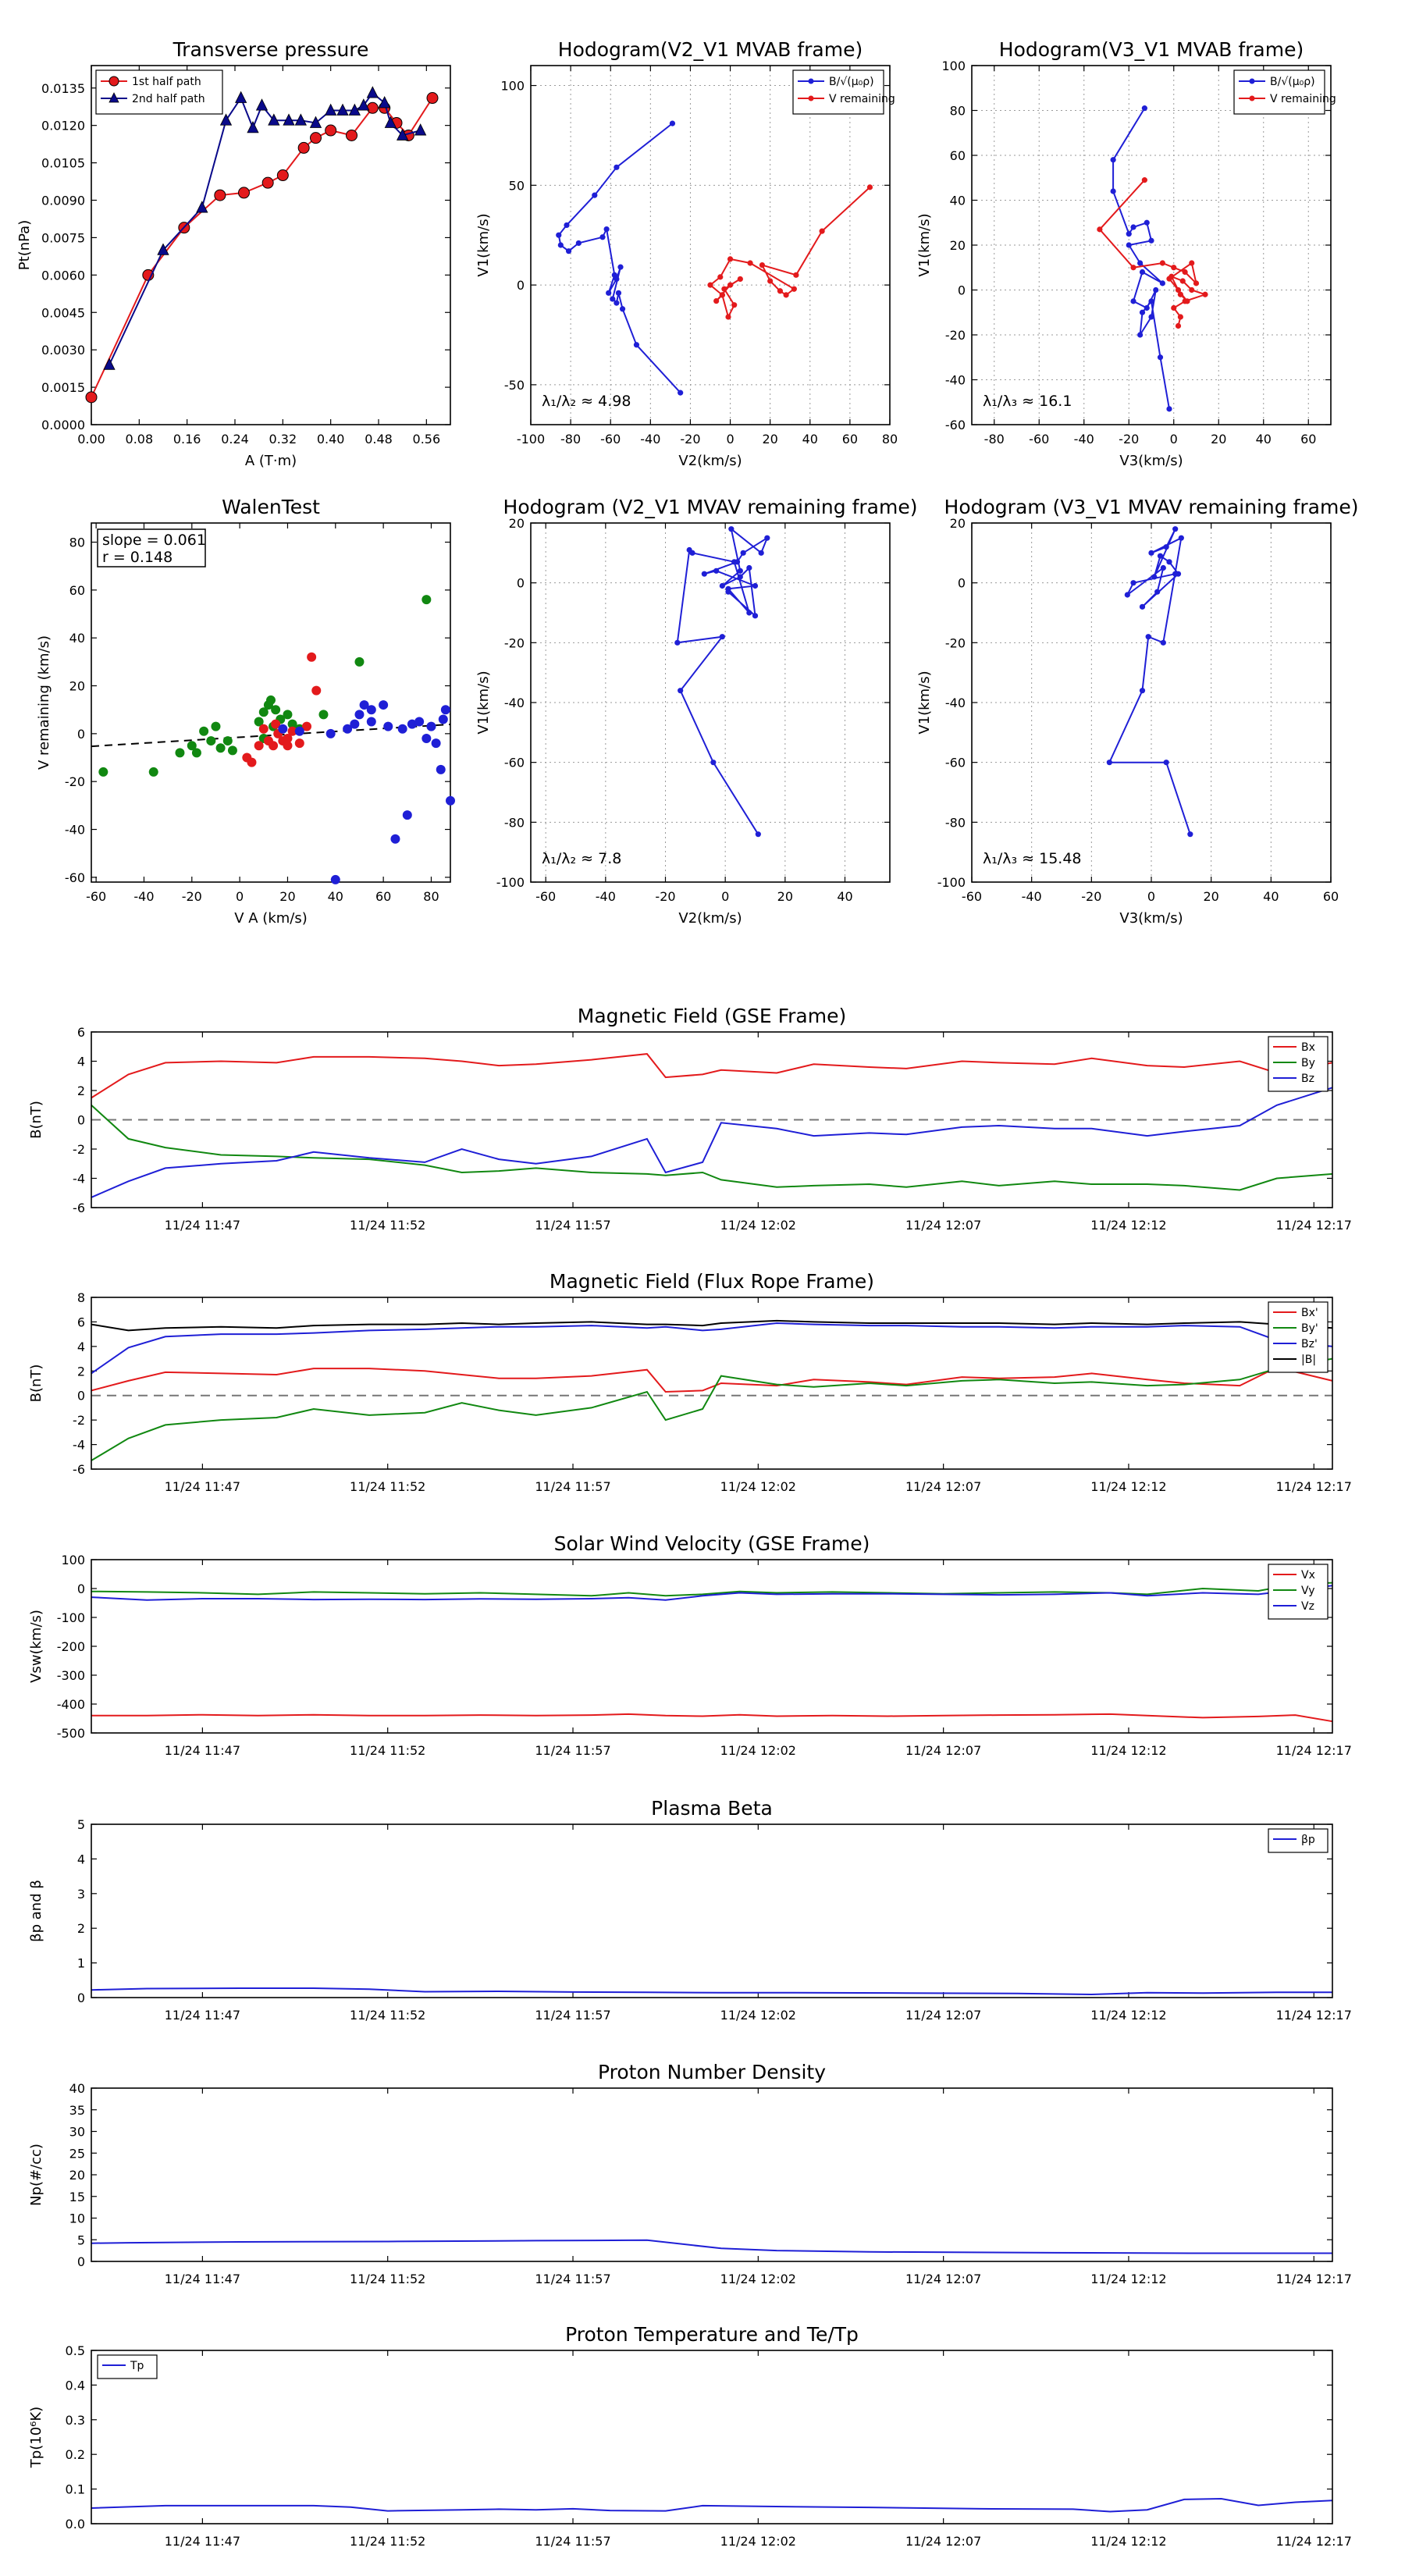 Image resolution: width=1405 pixels, height=2576 pixels. I want to click on h2-ytick-label: 60, so click(958, 155).